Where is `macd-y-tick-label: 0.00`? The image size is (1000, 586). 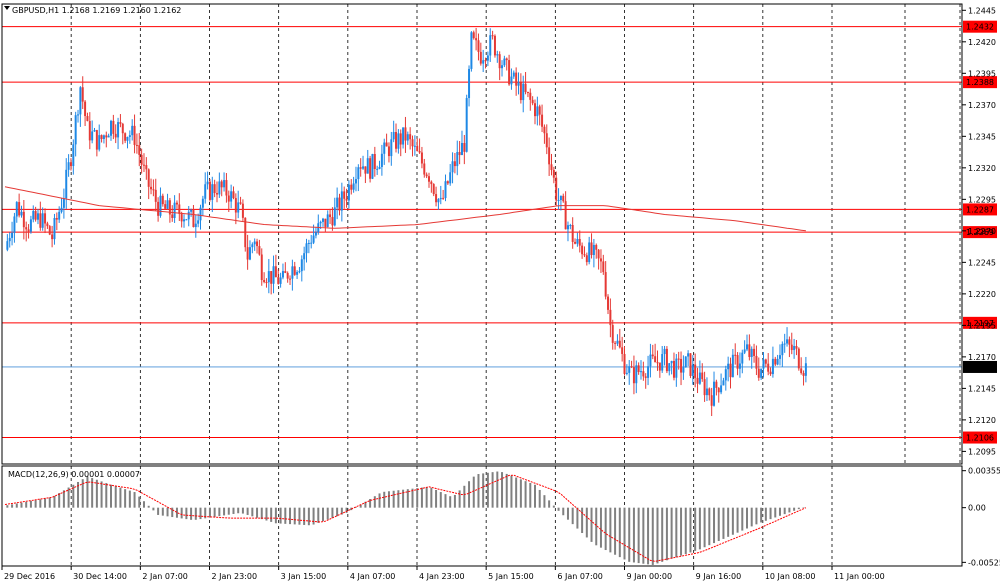 macd-y-tick-label: 0.00 is located at coordinates (977, 508).